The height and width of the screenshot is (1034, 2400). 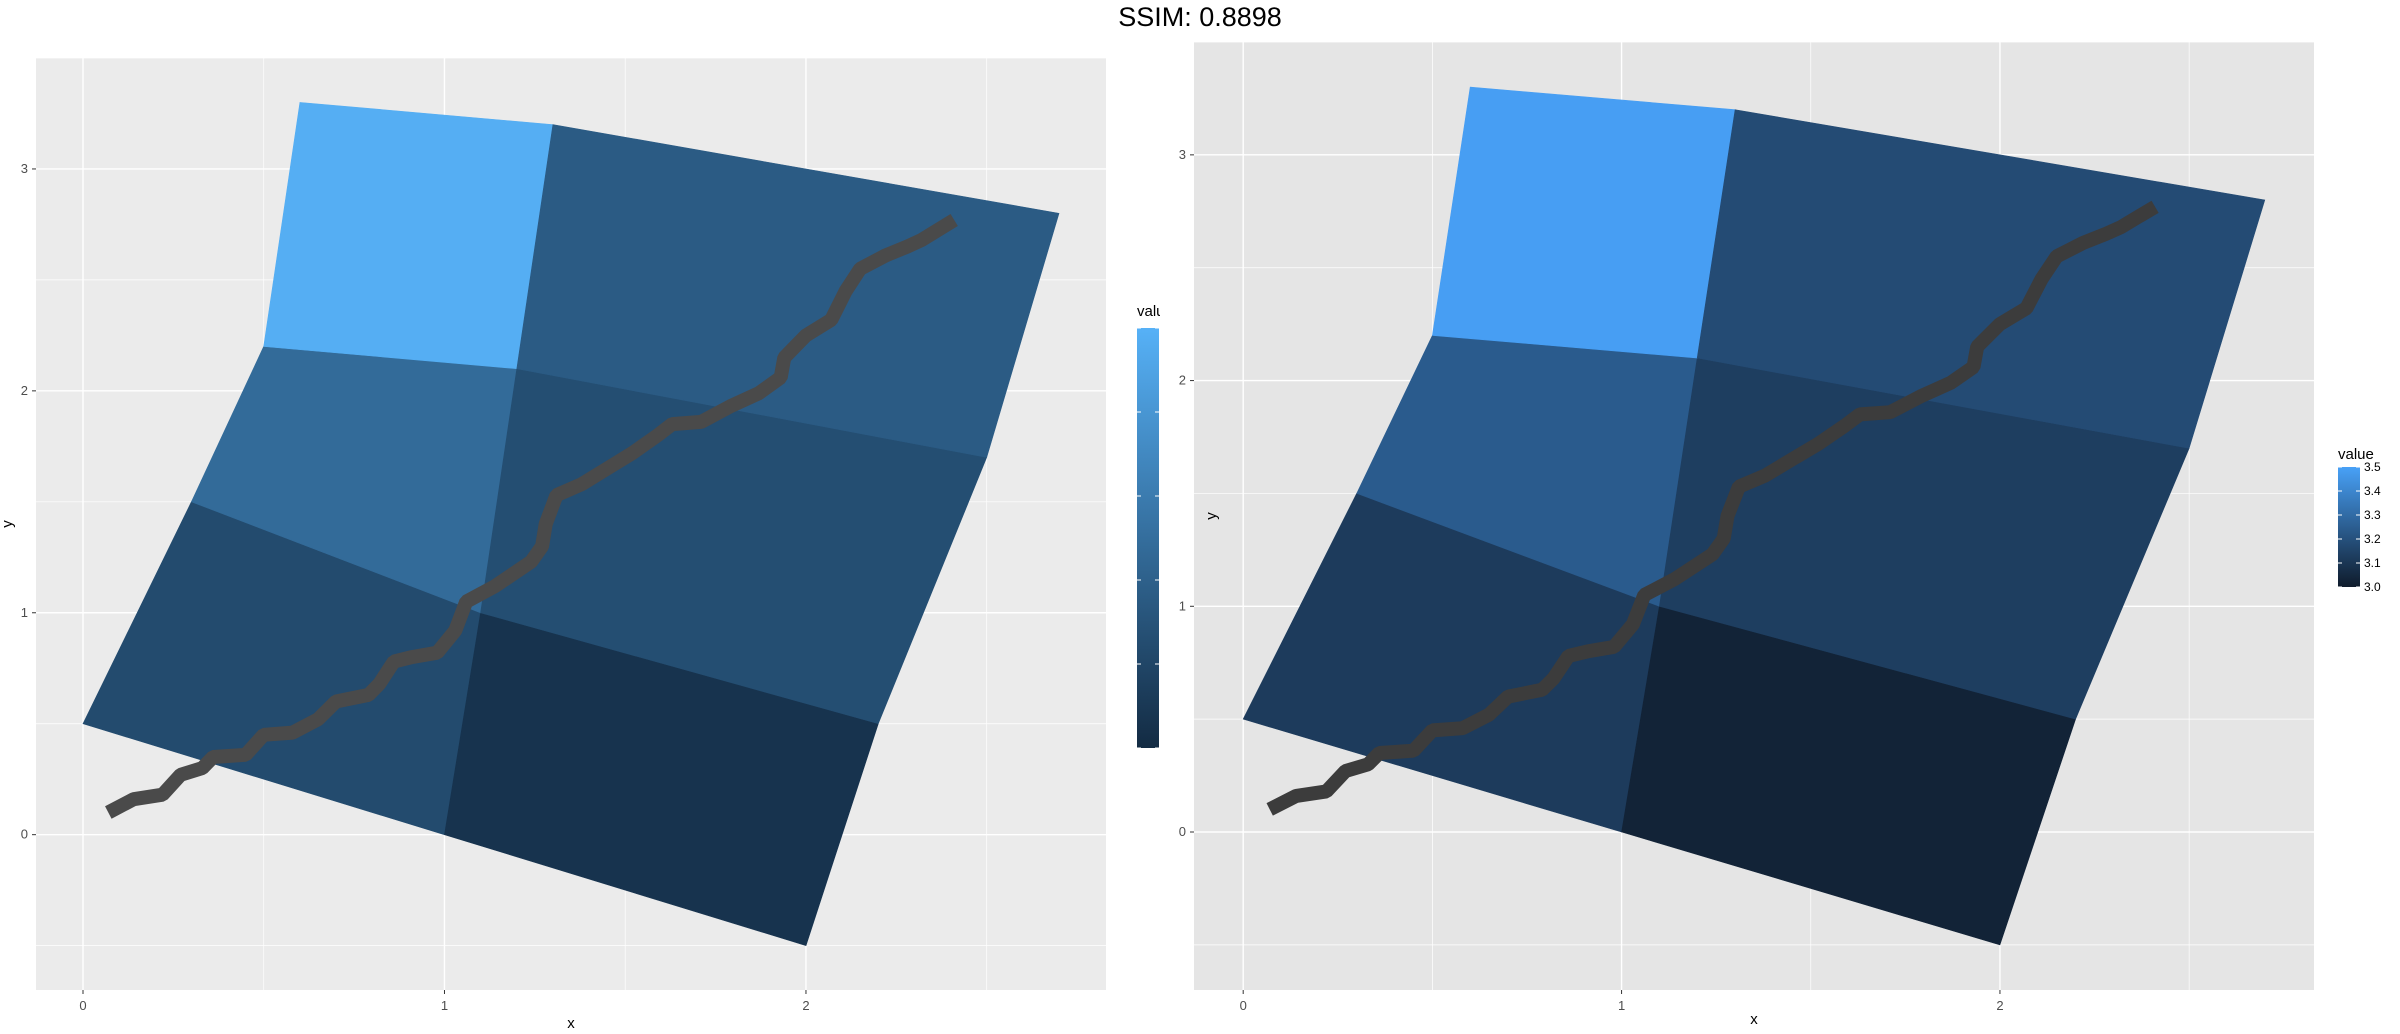 I want to click on legend-label: 3.2, so click(x=2372, y=539).